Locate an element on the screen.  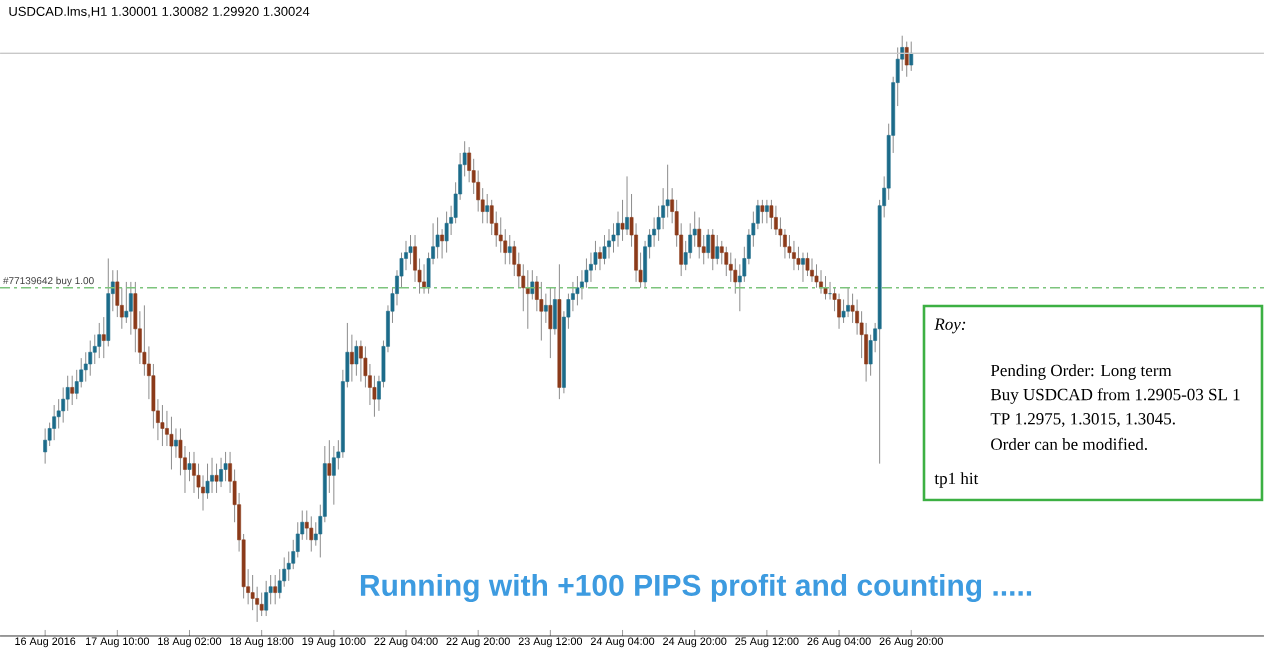
text: tp1 hit is located at coordinates (956, 480).